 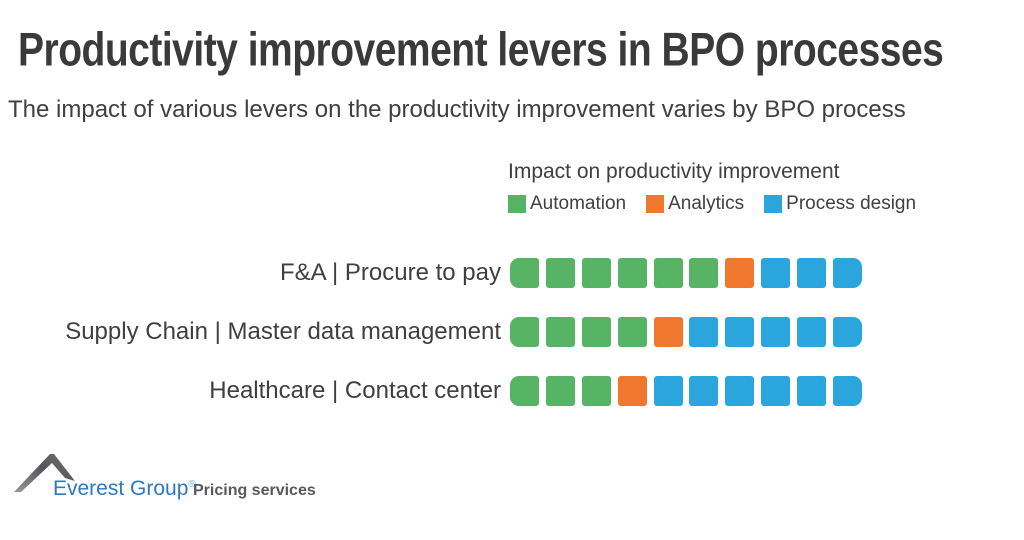 I want to click on row-label: F&A | Procure to pay, so click(x=390, y=272).